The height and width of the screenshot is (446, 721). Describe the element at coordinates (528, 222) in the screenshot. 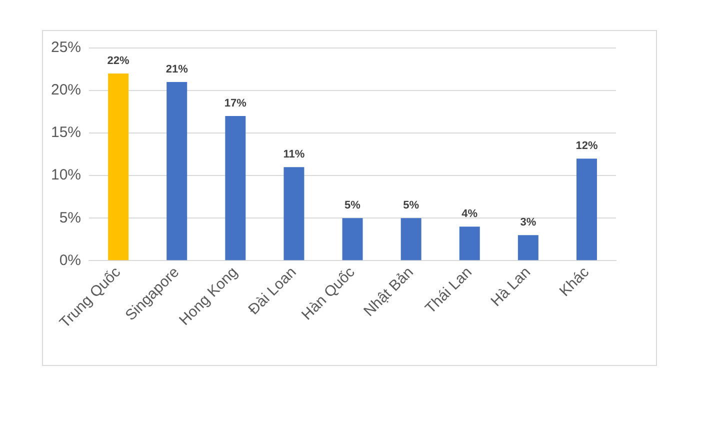

I see `data-label: 3%` at that location.